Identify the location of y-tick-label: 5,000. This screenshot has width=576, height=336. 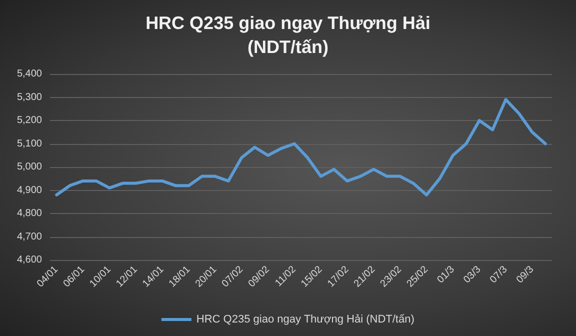
(29, 167).